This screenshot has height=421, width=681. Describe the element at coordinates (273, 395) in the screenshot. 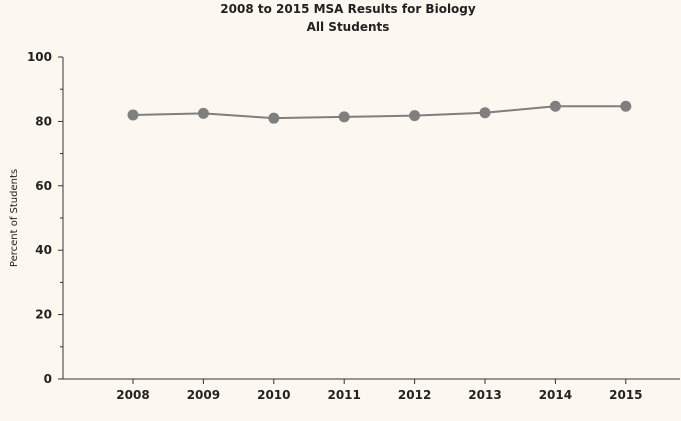

I see `x-tick-label: 2010` at that location.